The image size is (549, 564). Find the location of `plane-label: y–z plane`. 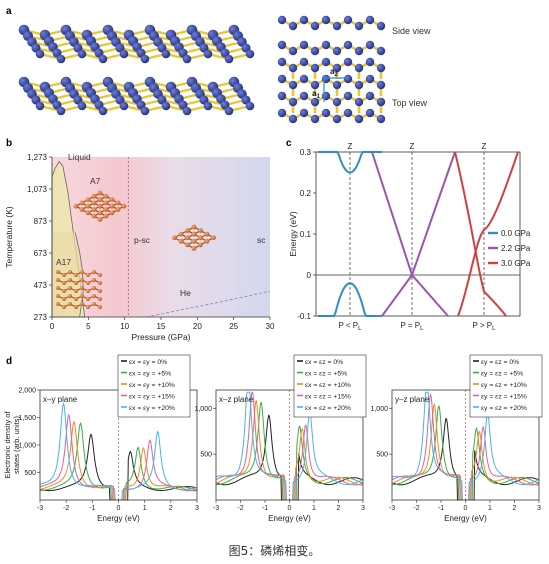

plane-label: y–z plane is located at coordinates (412, 399).